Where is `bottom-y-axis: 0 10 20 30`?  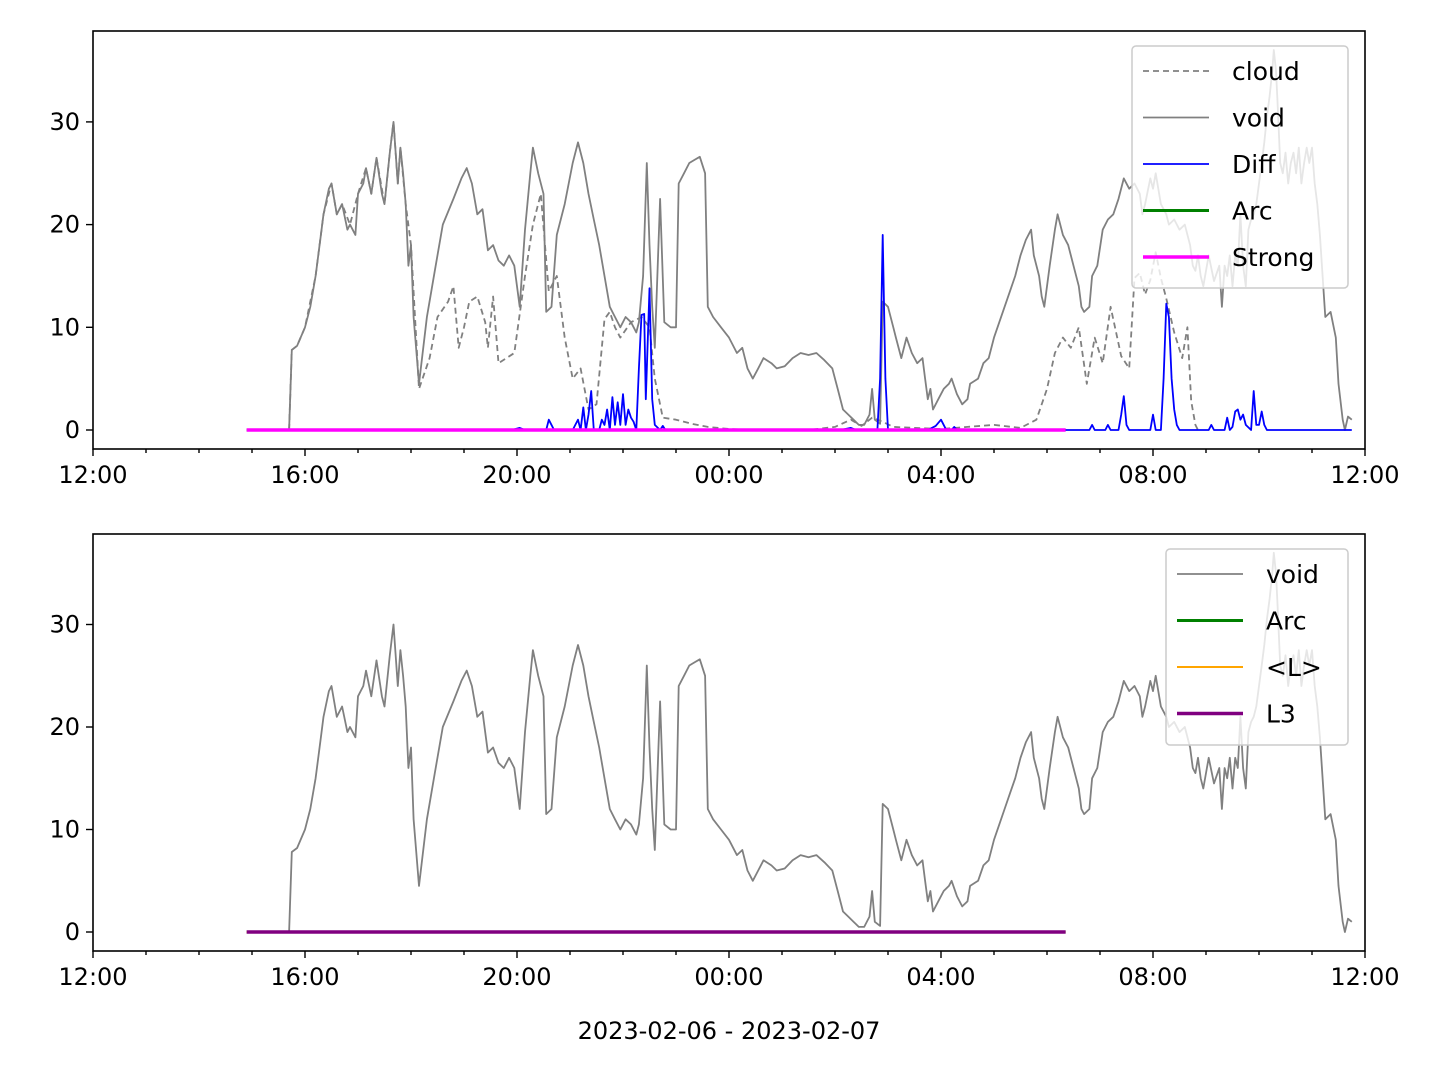
bottom-y-axis: 0 10 20 30 is located at coordinates (71, 778).